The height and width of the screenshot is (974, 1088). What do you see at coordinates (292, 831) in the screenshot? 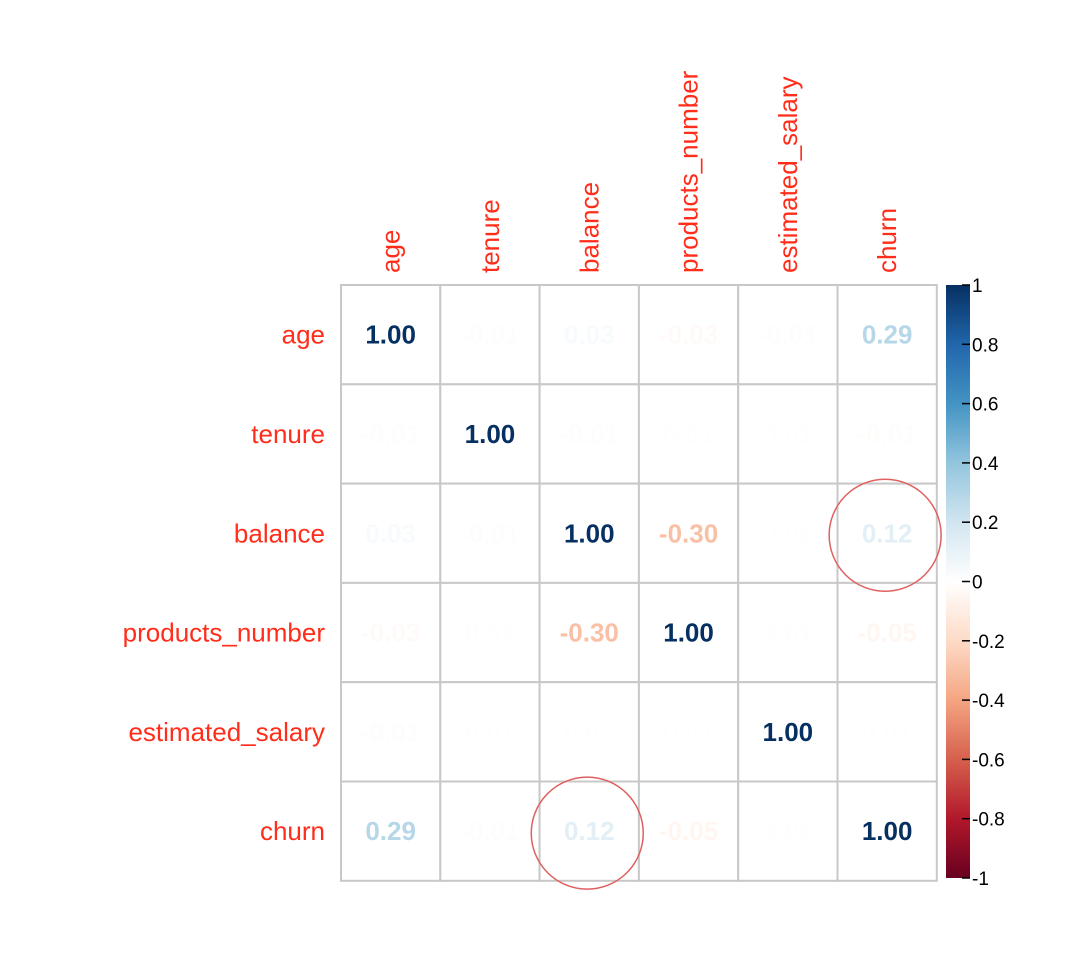
I see `row-label: churn` at bounding box center [292, 831].